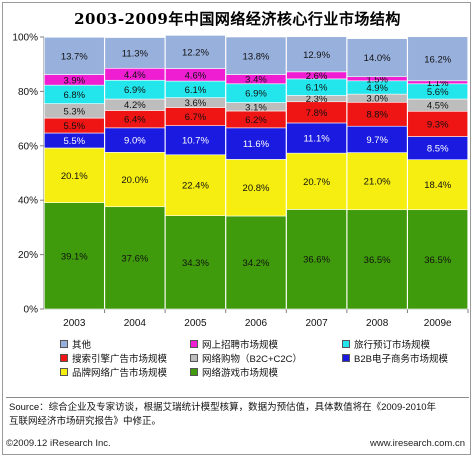  Describe the element at coordinates (438, 323) in the screenshot. I see `x-tick-label: 2009e` at that location.